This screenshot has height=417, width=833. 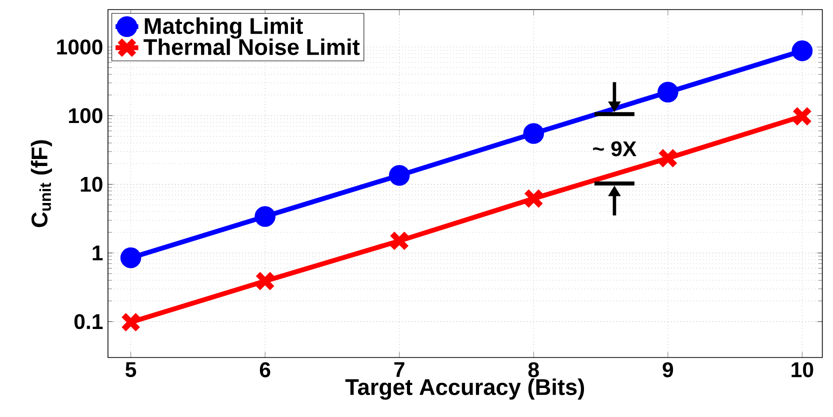 What do you see at coordinates (97, 253) in the screenshot?
I see `y-tick-label: 1` at bounding box center [97, 253].